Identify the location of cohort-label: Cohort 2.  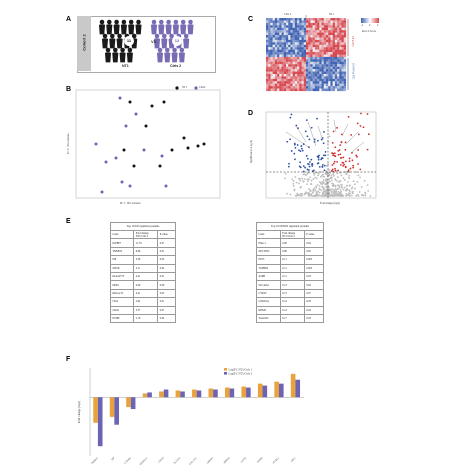
(84, 42).